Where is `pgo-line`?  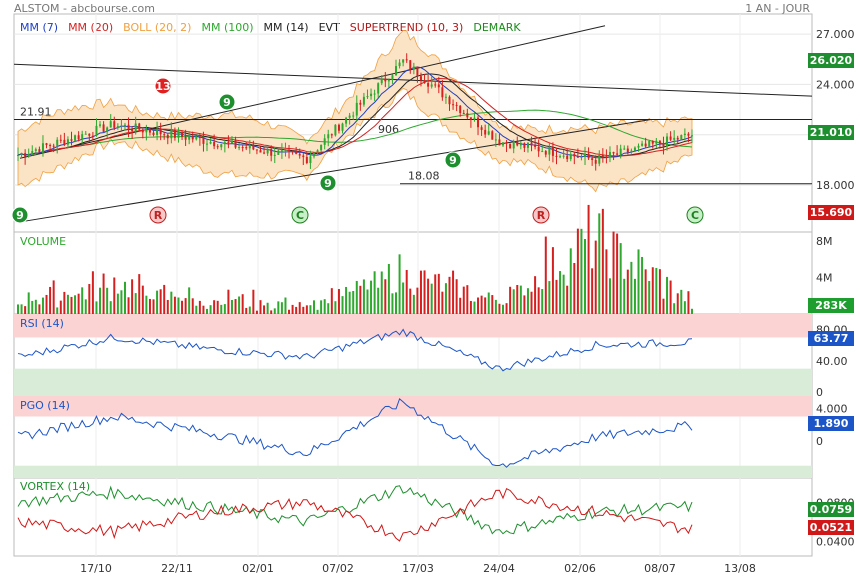 pgo-line is located at coordinates (355, 433).